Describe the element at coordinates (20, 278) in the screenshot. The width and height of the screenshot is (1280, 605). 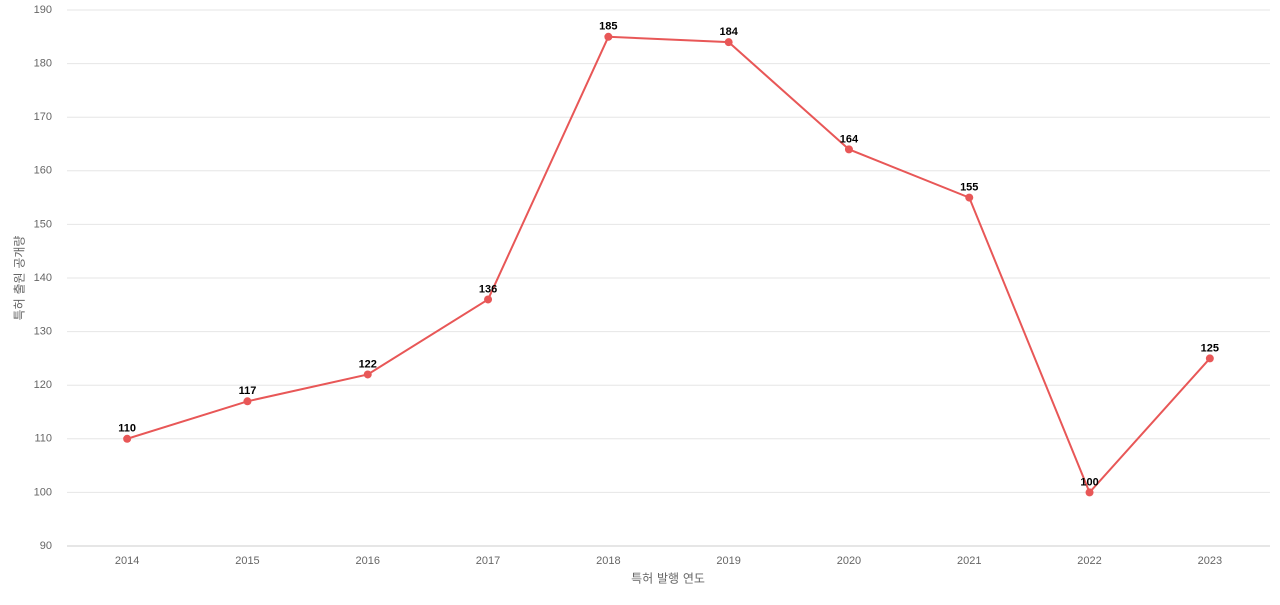
I see `y-axis-title: 특허 출원 공개량` at that location.